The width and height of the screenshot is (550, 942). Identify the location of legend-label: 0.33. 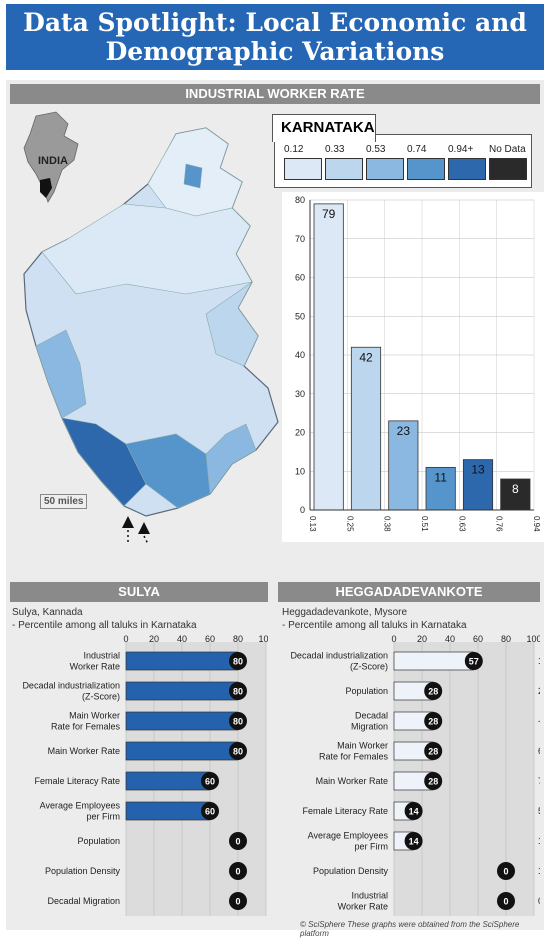
(335, 149).